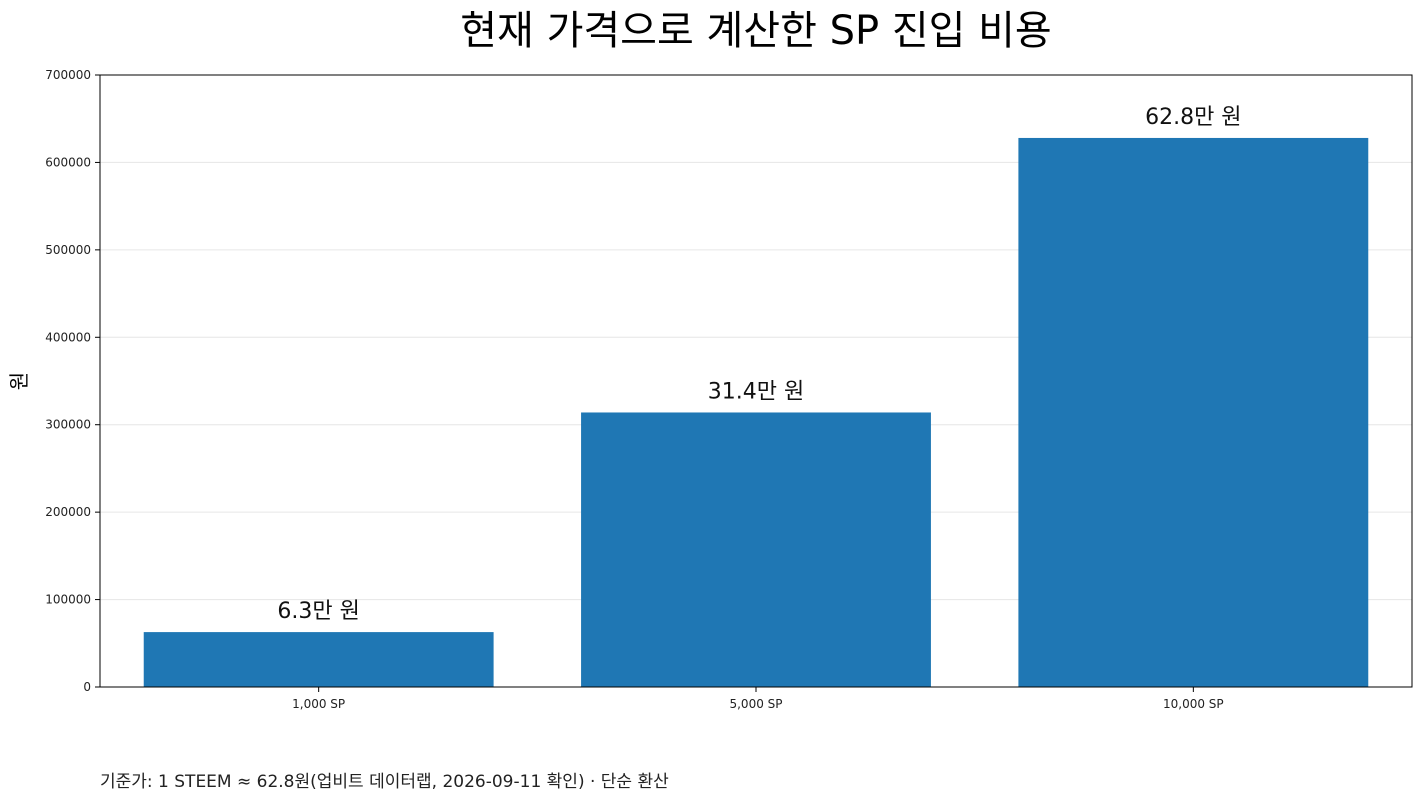  I want to click on bar-value-label: 62.8만 원, so click(1193, 117).